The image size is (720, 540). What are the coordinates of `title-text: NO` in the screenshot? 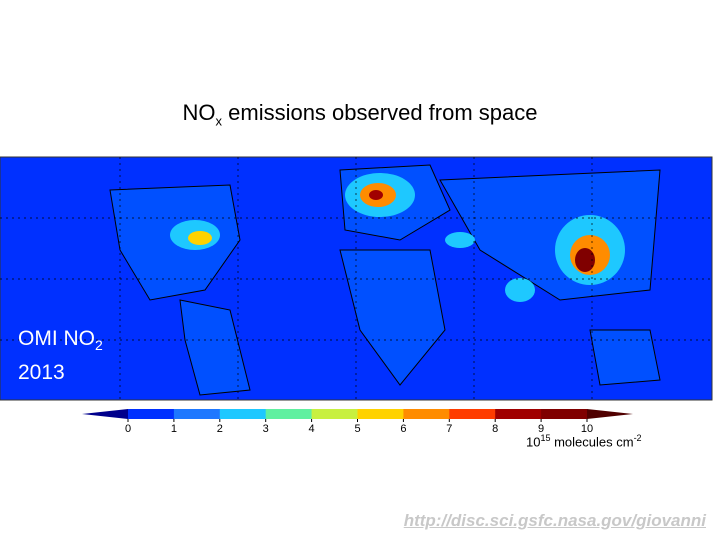 It's located at (199, 112).